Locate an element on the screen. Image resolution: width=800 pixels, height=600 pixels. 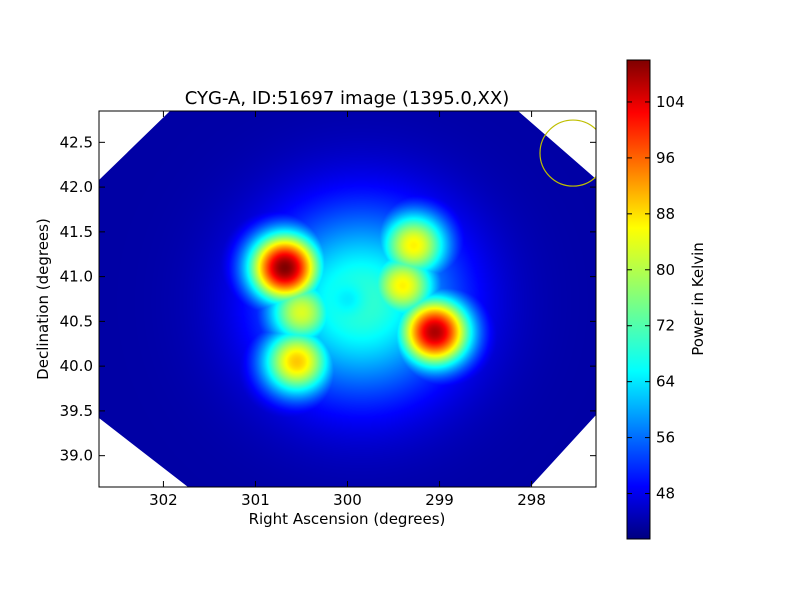
x-tick-label: 301 is located at coordinates (255, 500).